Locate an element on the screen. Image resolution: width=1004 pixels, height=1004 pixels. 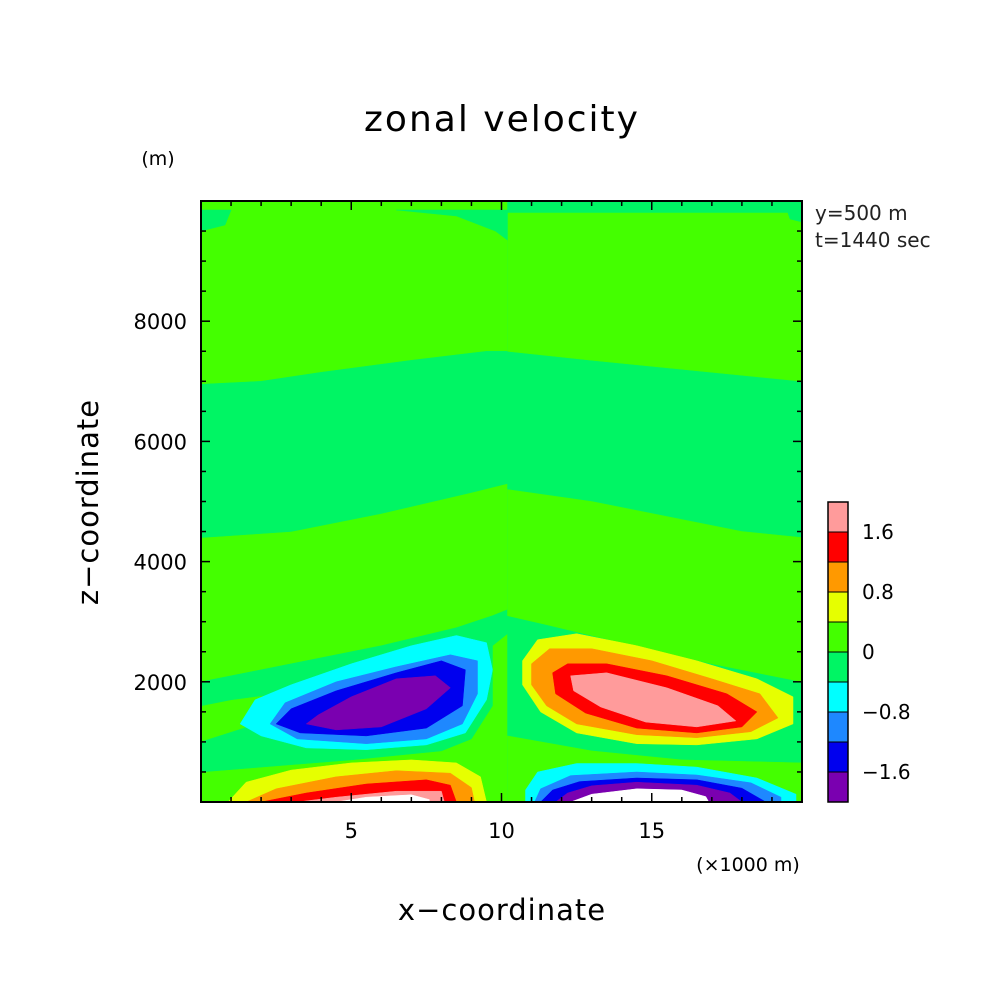
colorbar: 1.6 0.8 0 −0.8 −1.6 is located at coordinates (869, 652).